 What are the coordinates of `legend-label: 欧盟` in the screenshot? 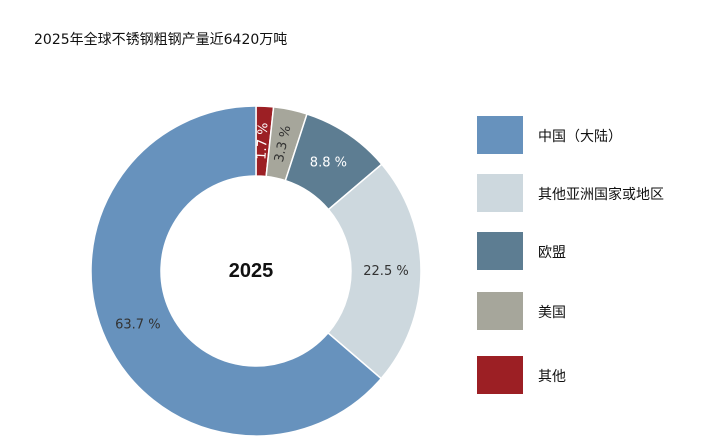 It's located at (552, 253).